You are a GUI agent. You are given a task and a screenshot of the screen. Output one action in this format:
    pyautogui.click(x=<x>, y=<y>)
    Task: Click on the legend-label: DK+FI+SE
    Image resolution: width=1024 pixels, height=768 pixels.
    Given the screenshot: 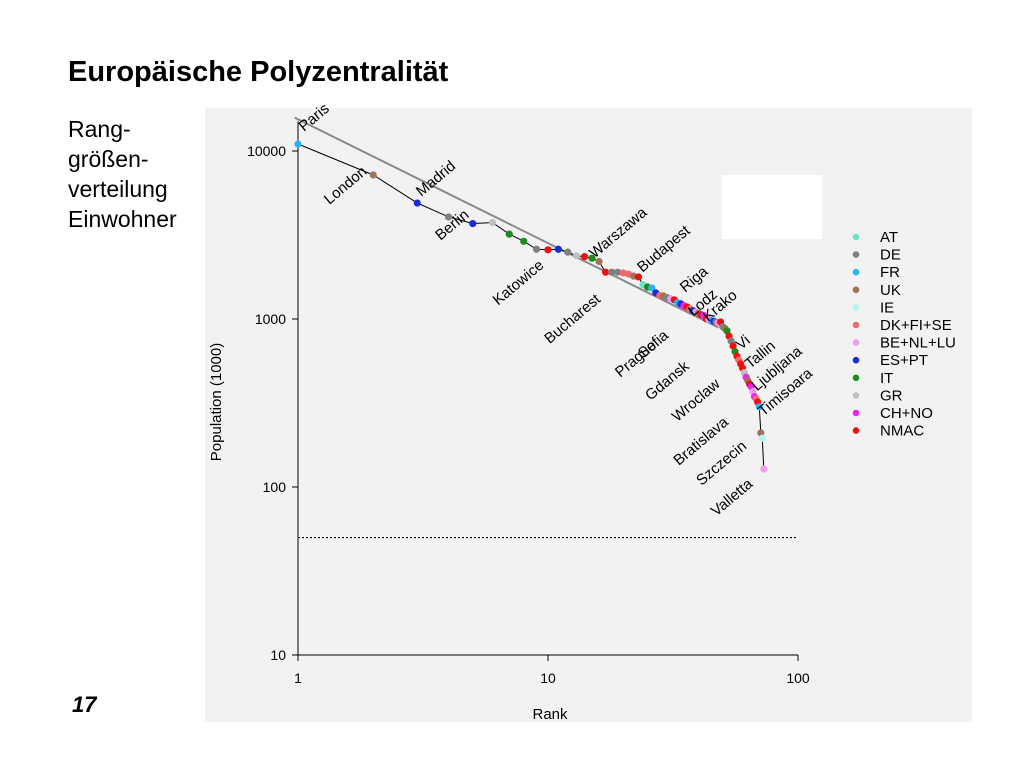 What is the action you would take?
    pyautogui.click(x=916, y=325)
    